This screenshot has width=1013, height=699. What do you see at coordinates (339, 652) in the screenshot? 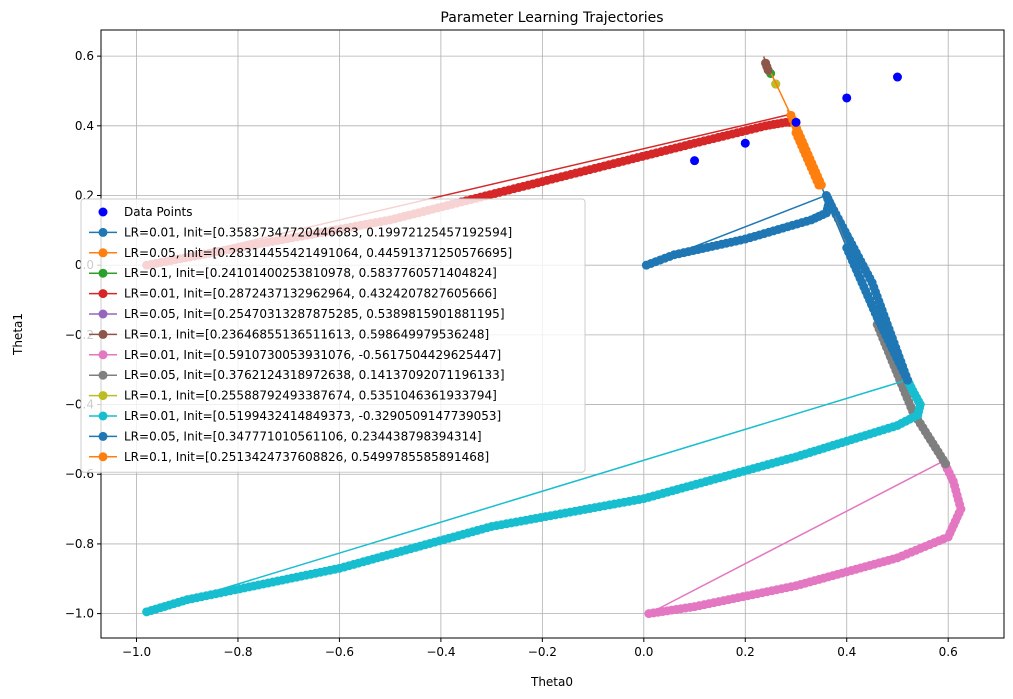
I see `x-tick-label: −0.6` at bounding box center [339, 652].